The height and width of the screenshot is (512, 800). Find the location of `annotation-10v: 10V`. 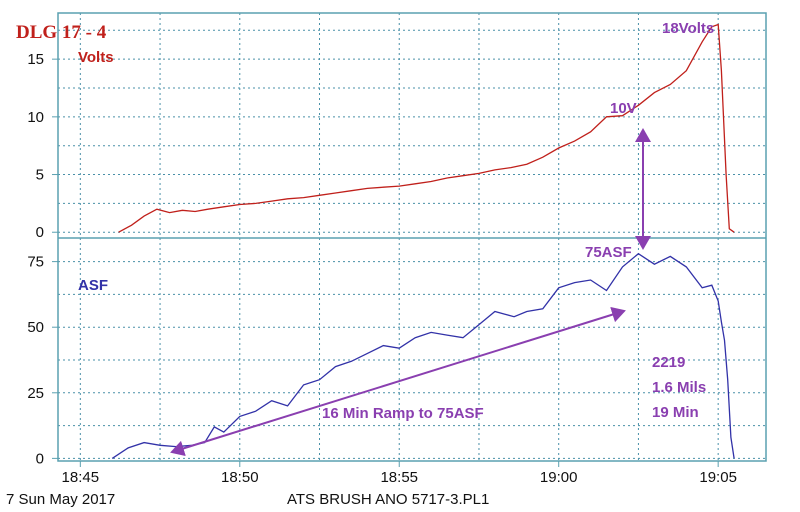

annotation-10v: 10V is located at coordinates (623, 108).